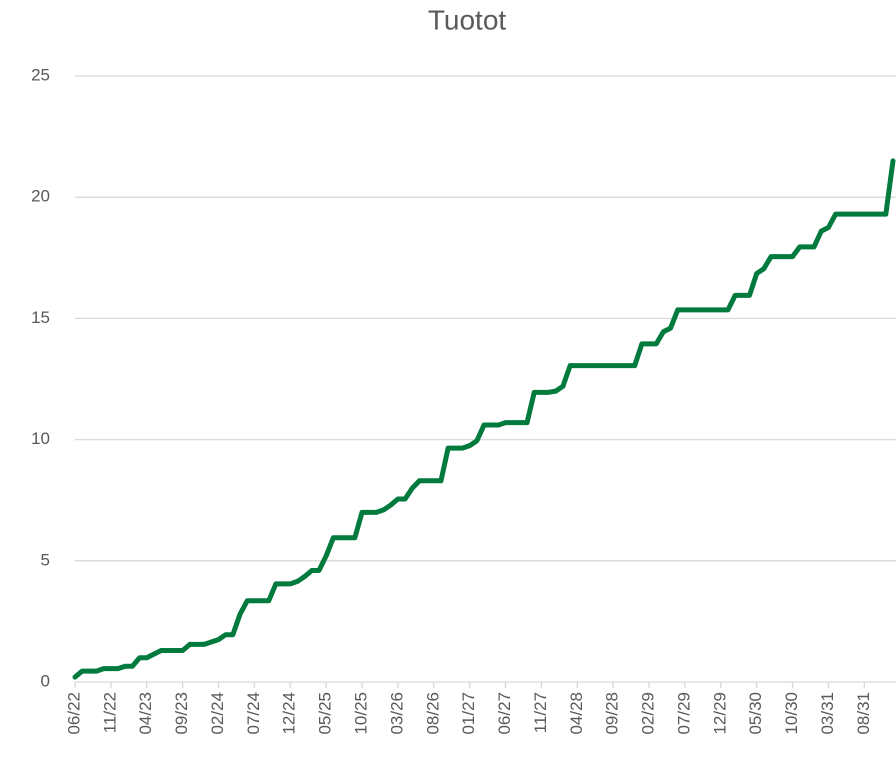 The height and width of the screenshot is (757, 896). Describe the element at coordinates (540, 712) in the screenshot. I see `x-tick-label: 11/27` at that location.